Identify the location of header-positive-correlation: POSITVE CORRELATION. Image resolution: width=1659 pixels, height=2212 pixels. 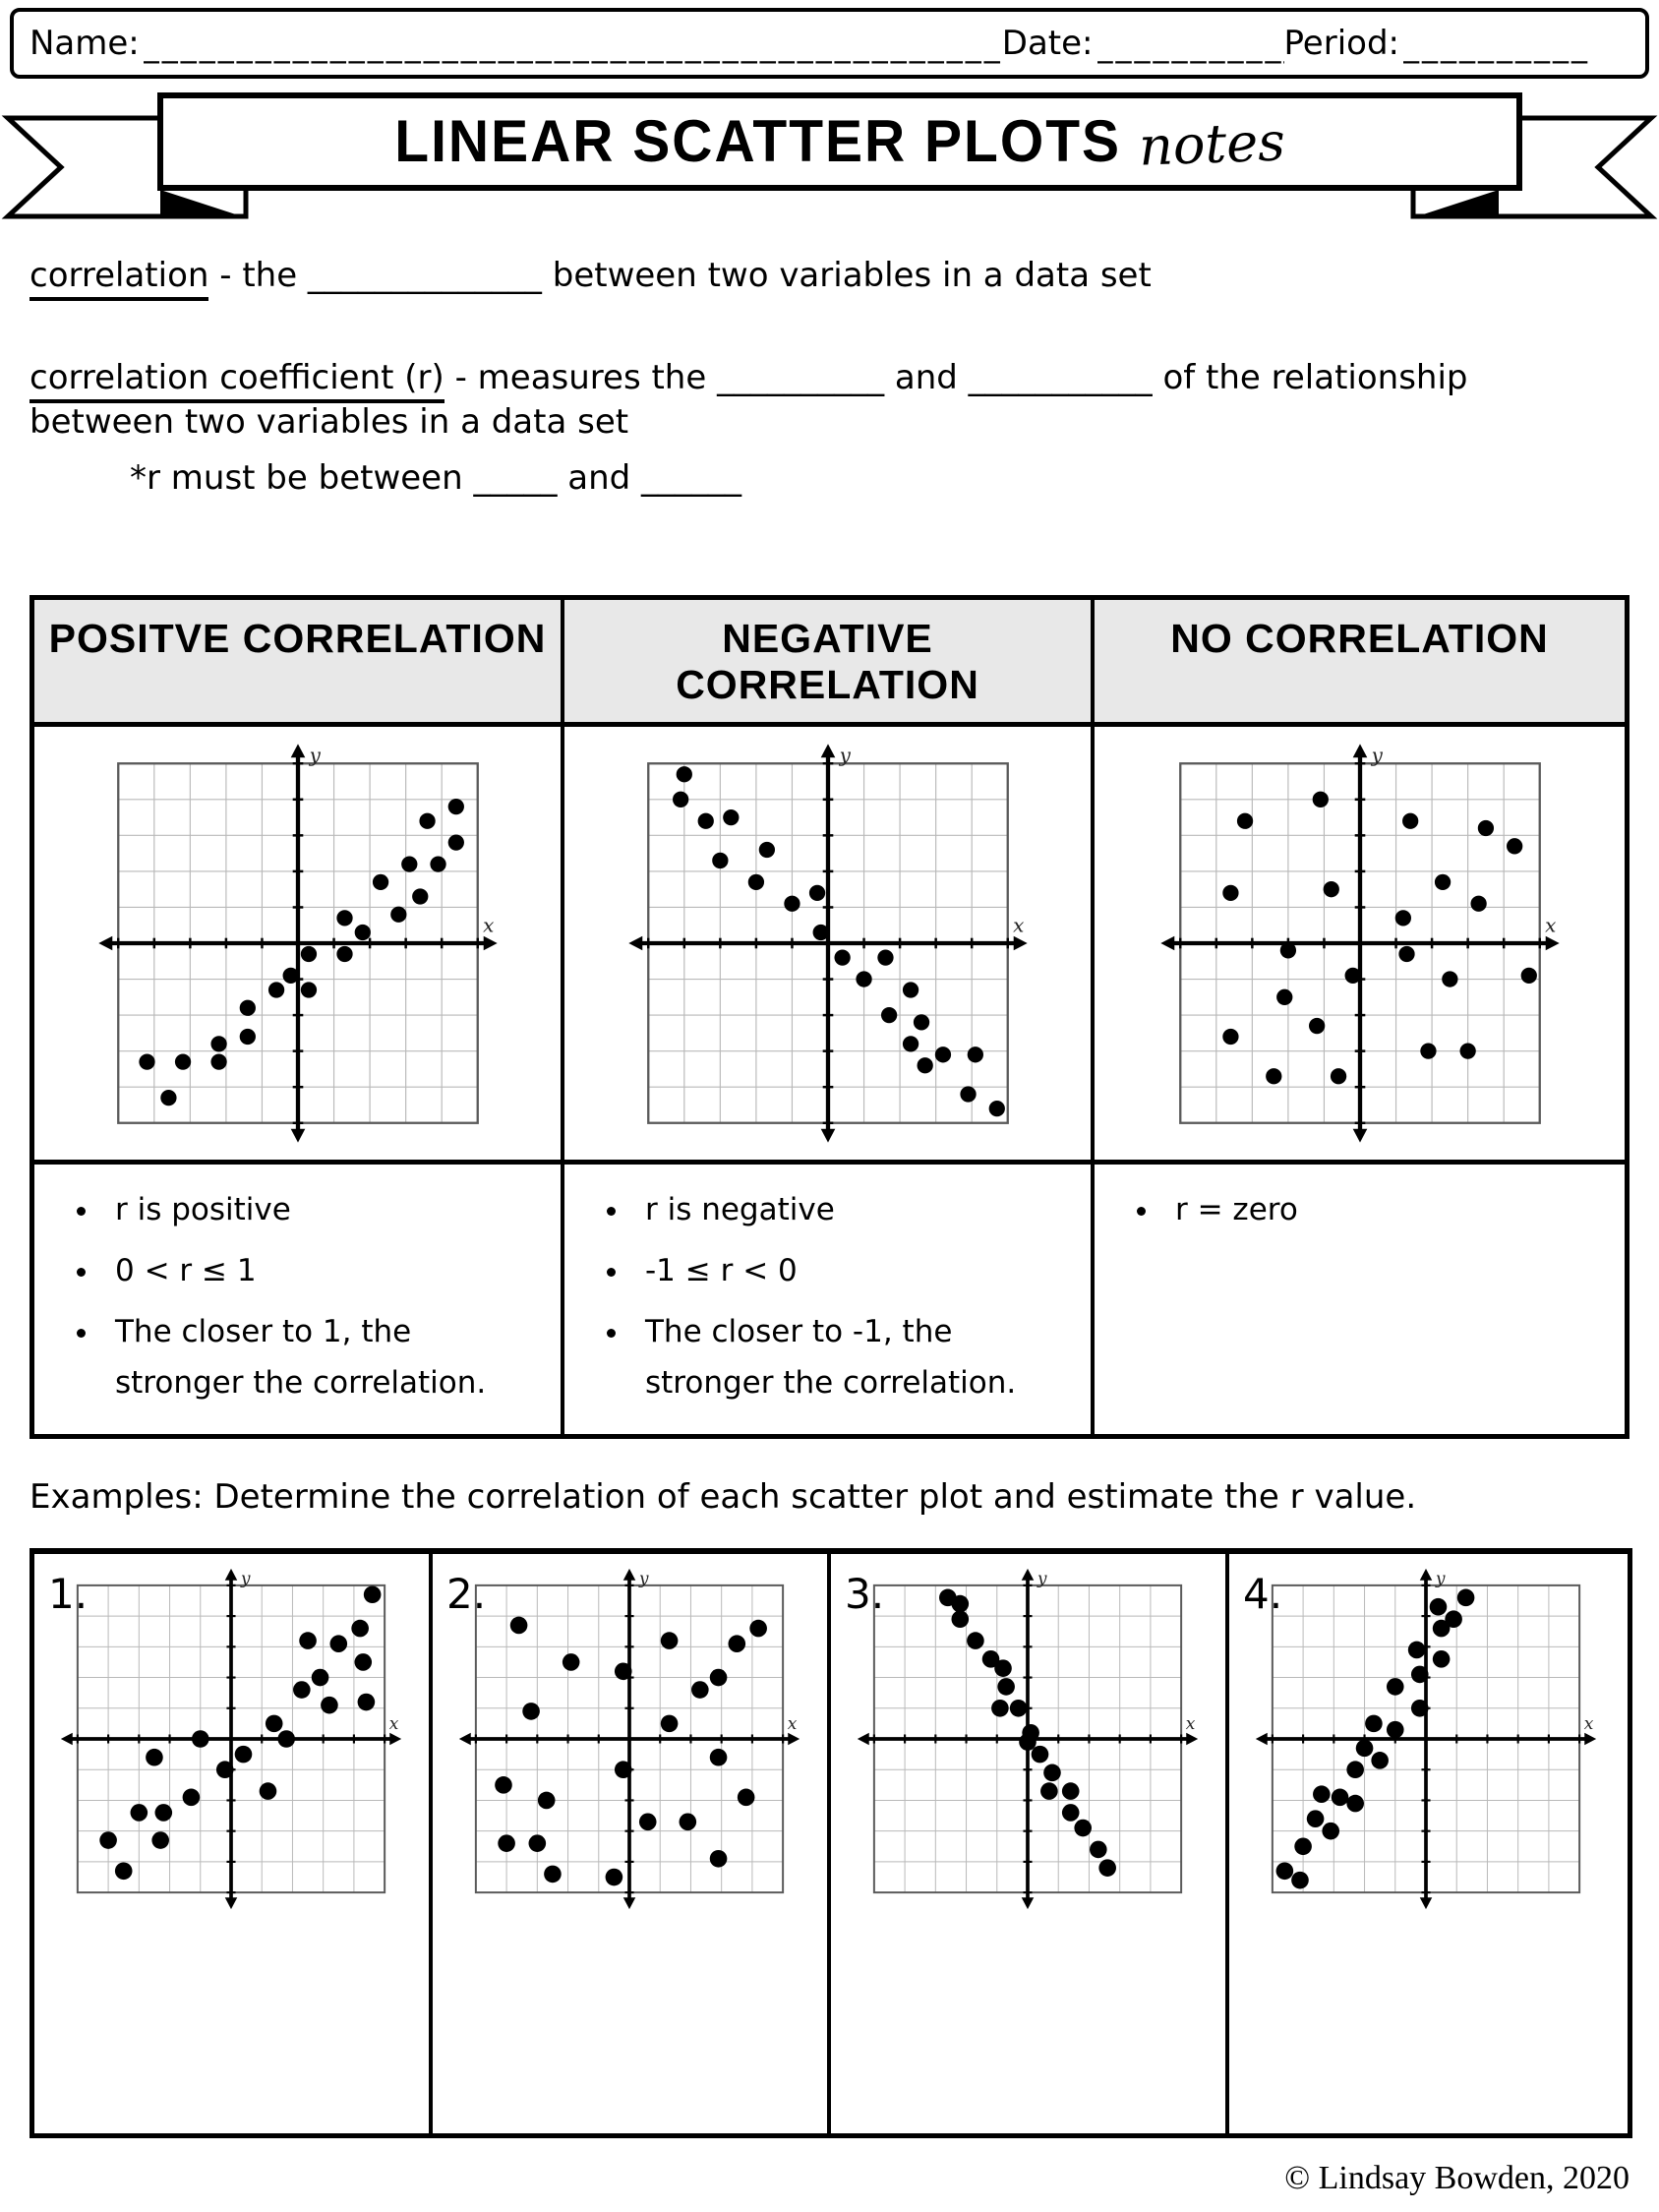
(299, 664).